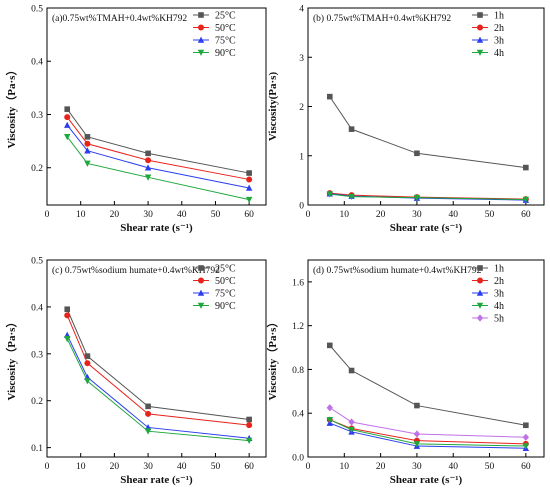 The width and height of the screenshot is (550, 492). What do you see at coordinates (397, 270) in the screenshot?
I see `panel-title: (d) 0.75wt%sodium humate+0.4wt%KH792` at bounding box center [397, 270].